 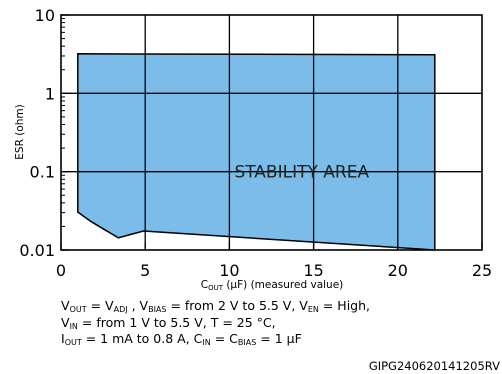 I want to click on figure-code: GIPG240620141205RV, so click(x=434, y=366).